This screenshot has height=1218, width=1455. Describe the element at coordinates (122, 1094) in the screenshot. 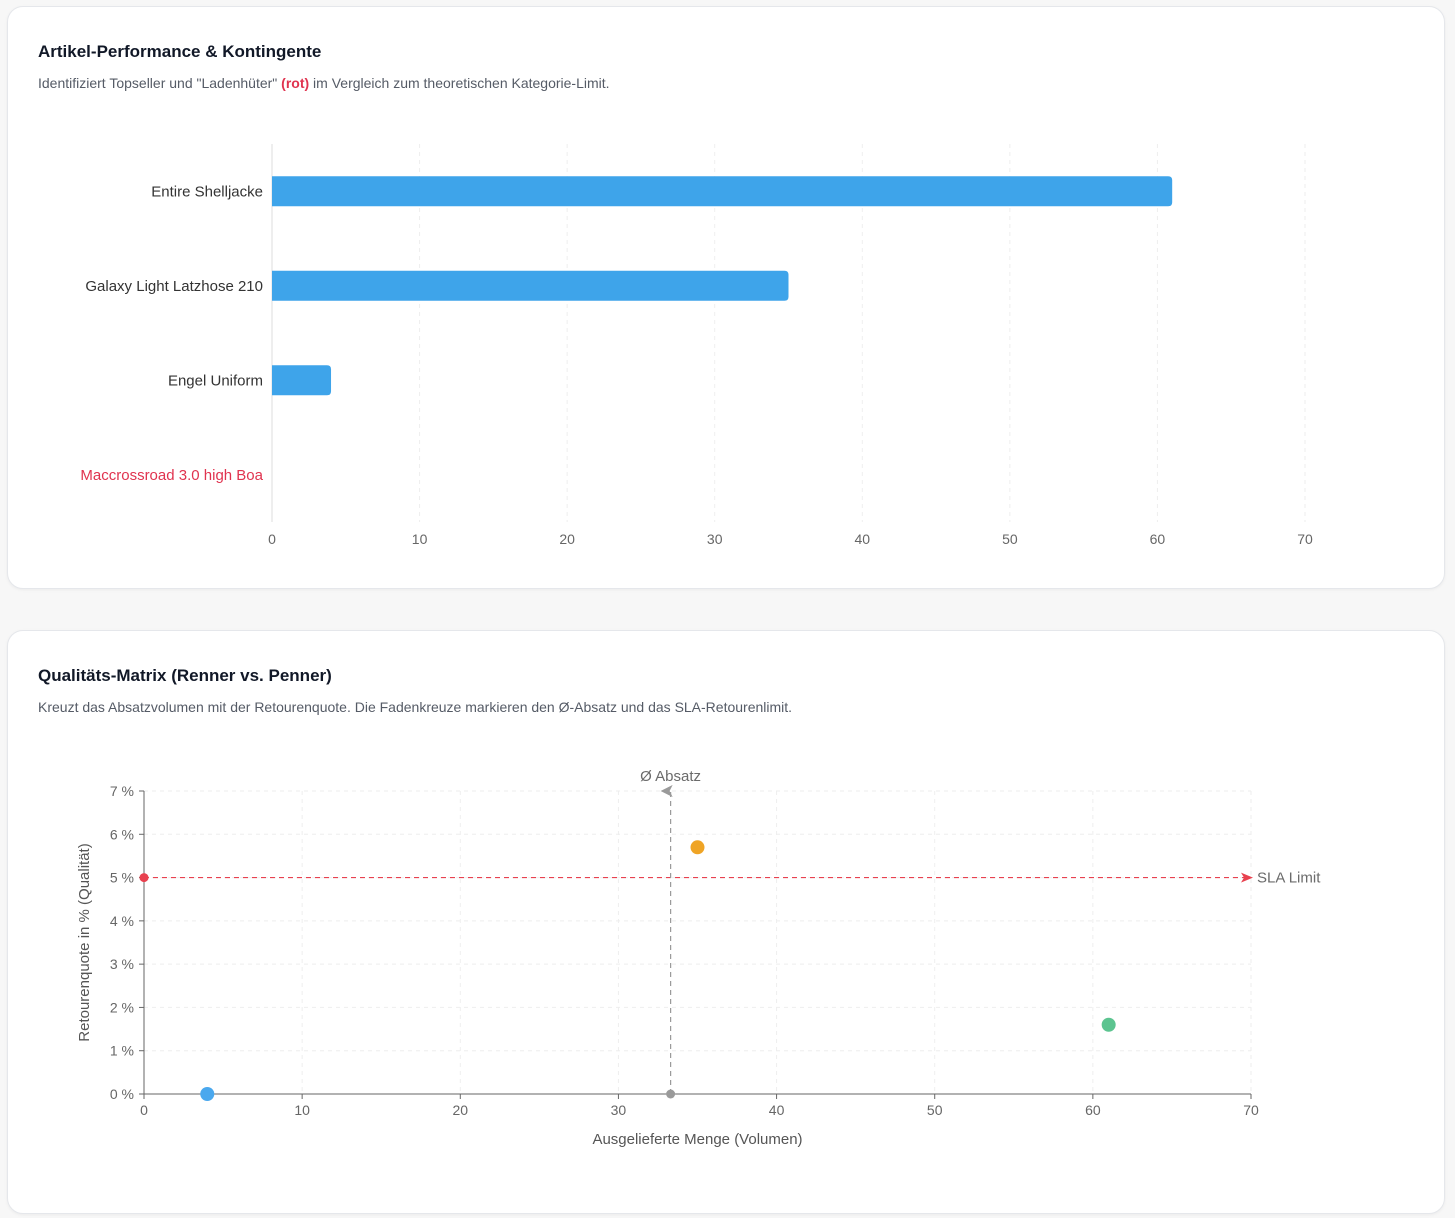

I see `scatter-y-tick-label: 0 %` at that location.